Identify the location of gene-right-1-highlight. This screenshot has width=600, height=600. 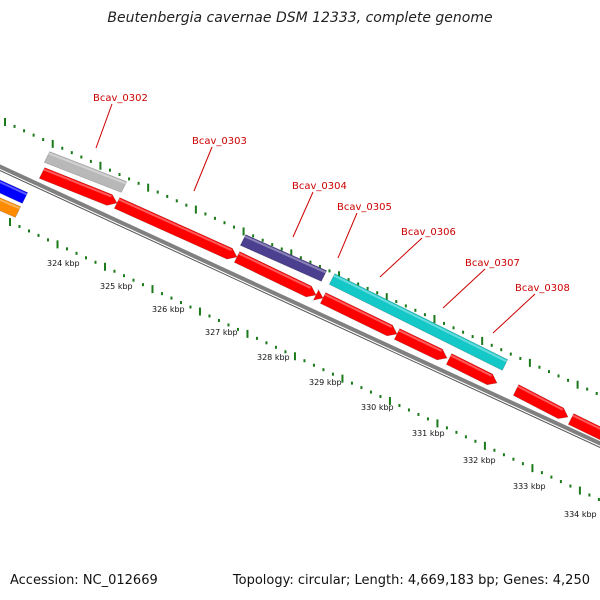
(540, 398).